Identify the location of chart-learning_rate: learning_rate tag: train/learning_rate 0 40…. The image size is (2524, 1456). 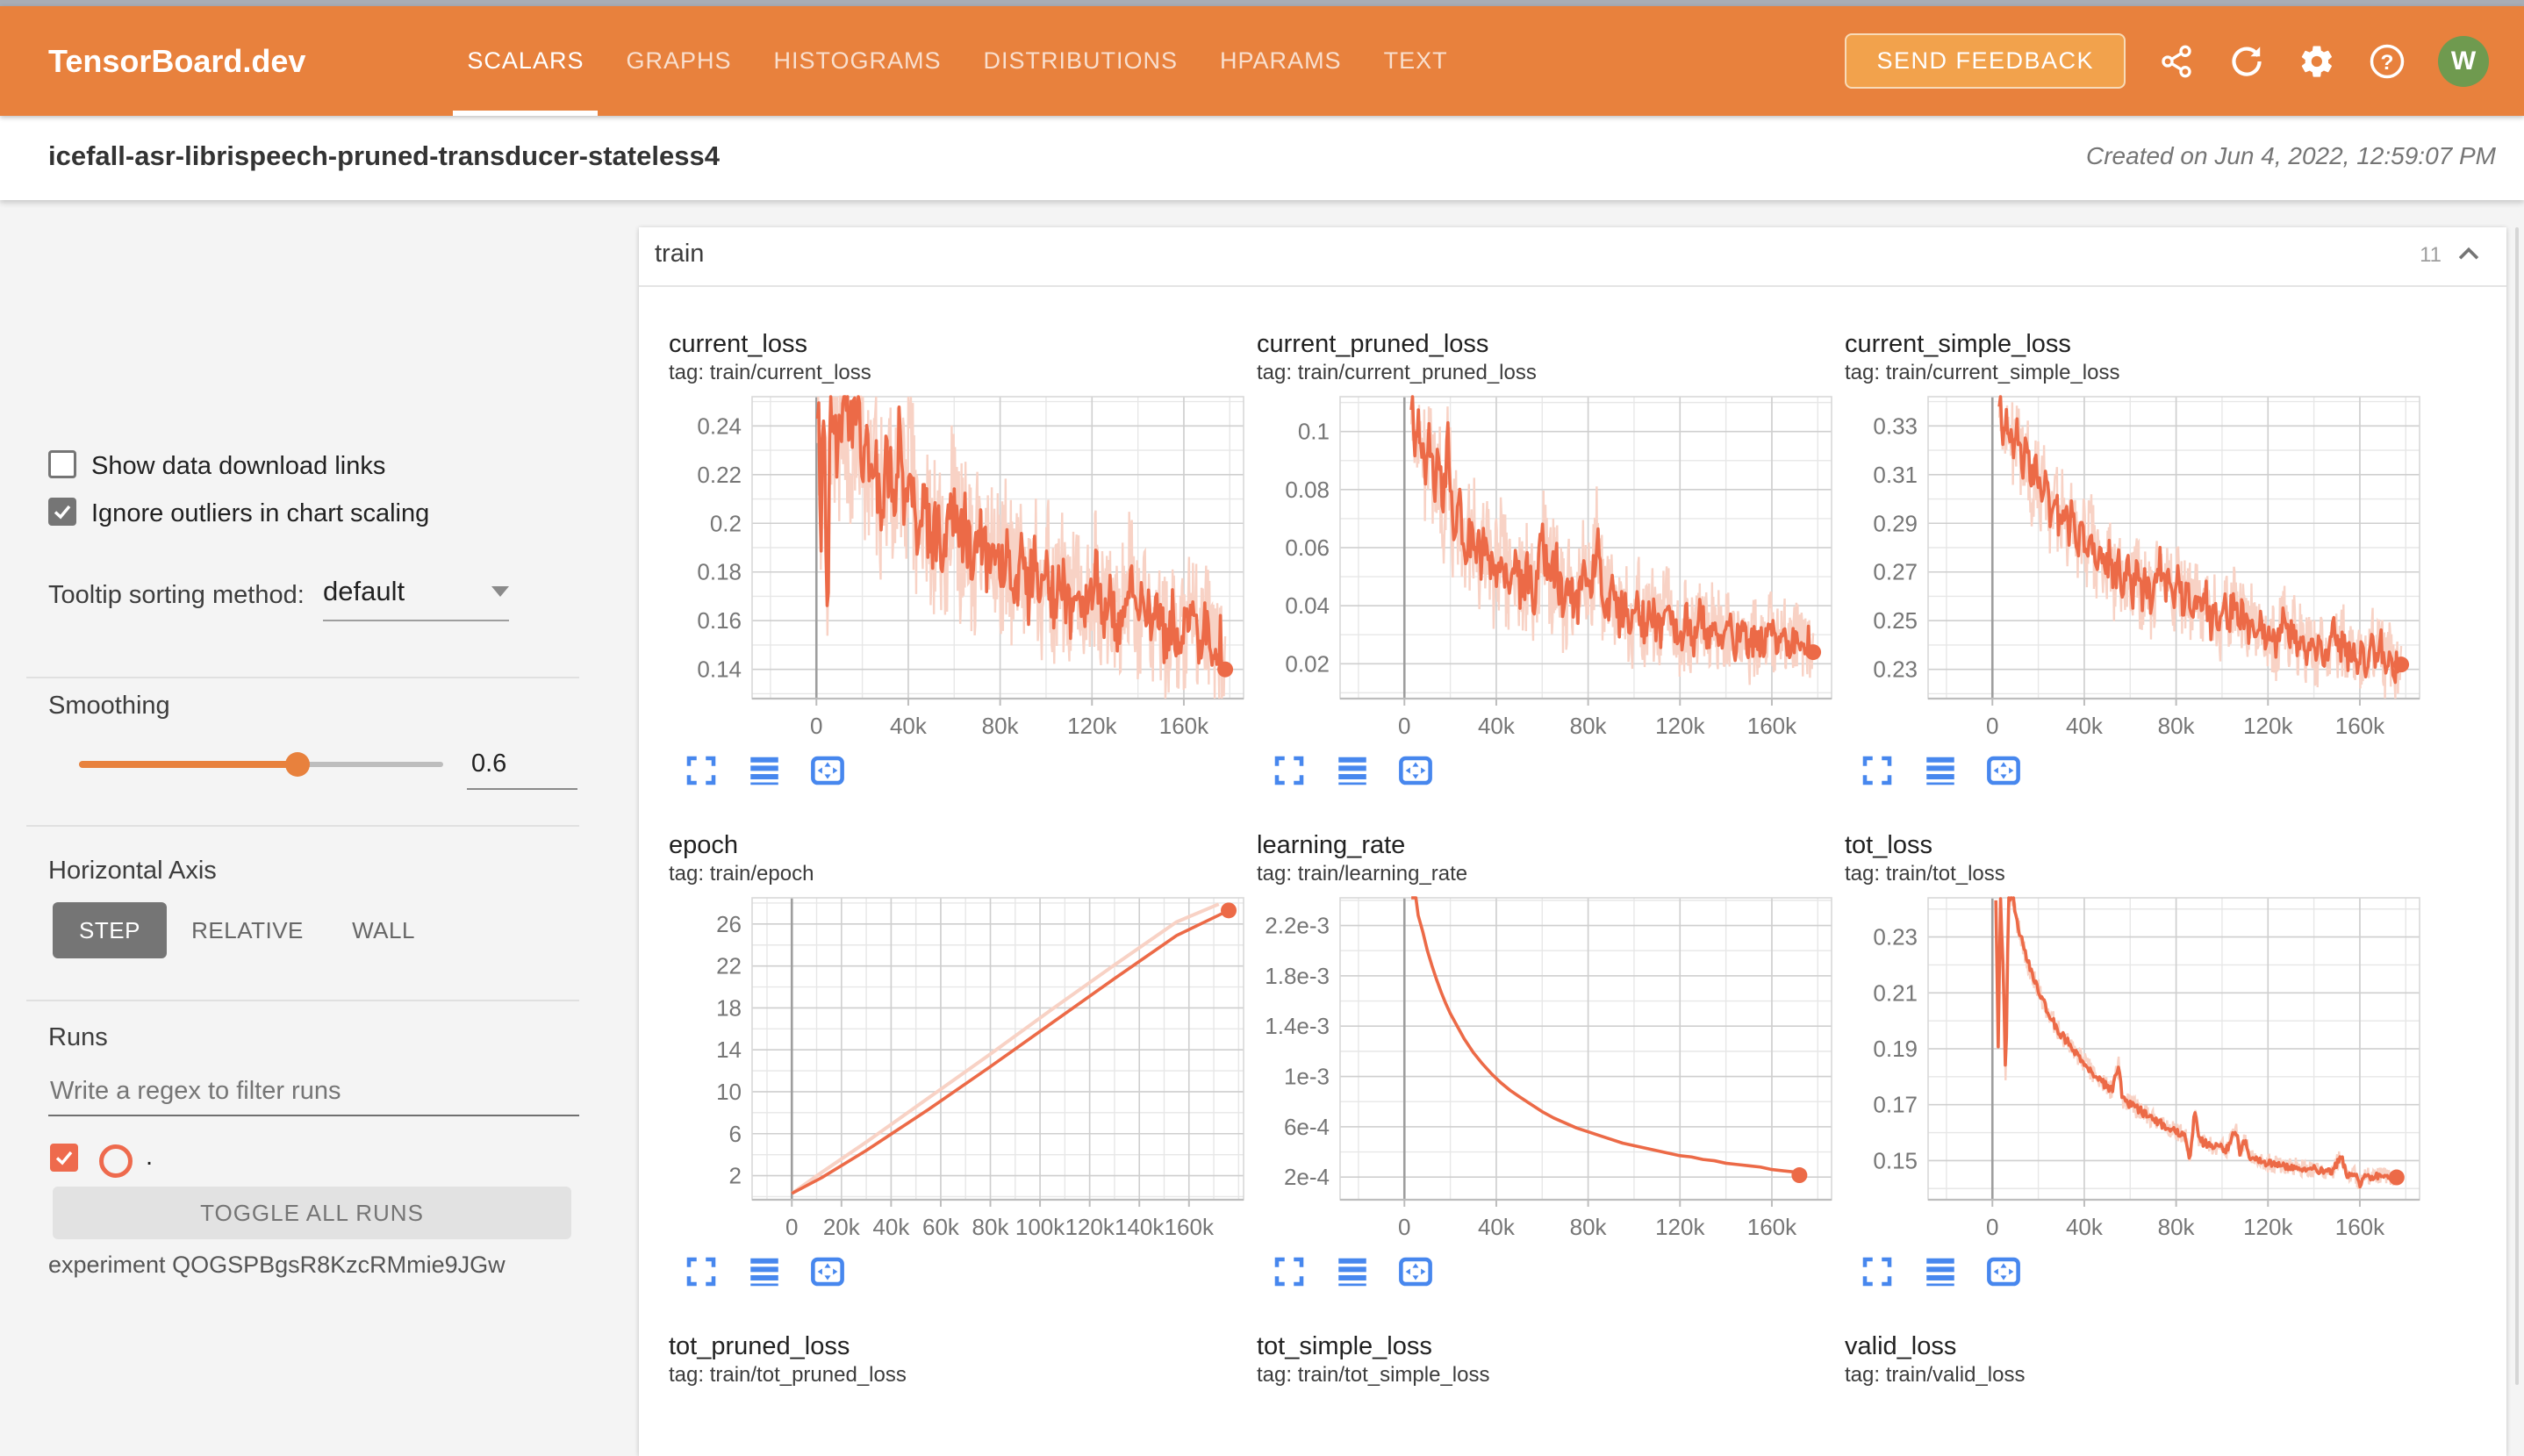
(1547, 1062).